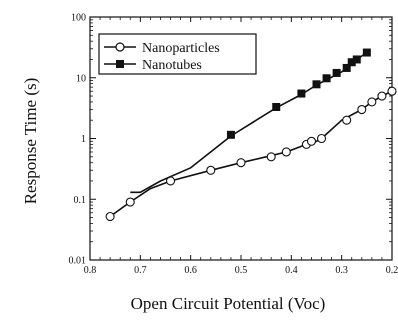 This screenshot has width=398, height=322. I want to click on y-axis-label: Response Time (s), so click(30, 141).